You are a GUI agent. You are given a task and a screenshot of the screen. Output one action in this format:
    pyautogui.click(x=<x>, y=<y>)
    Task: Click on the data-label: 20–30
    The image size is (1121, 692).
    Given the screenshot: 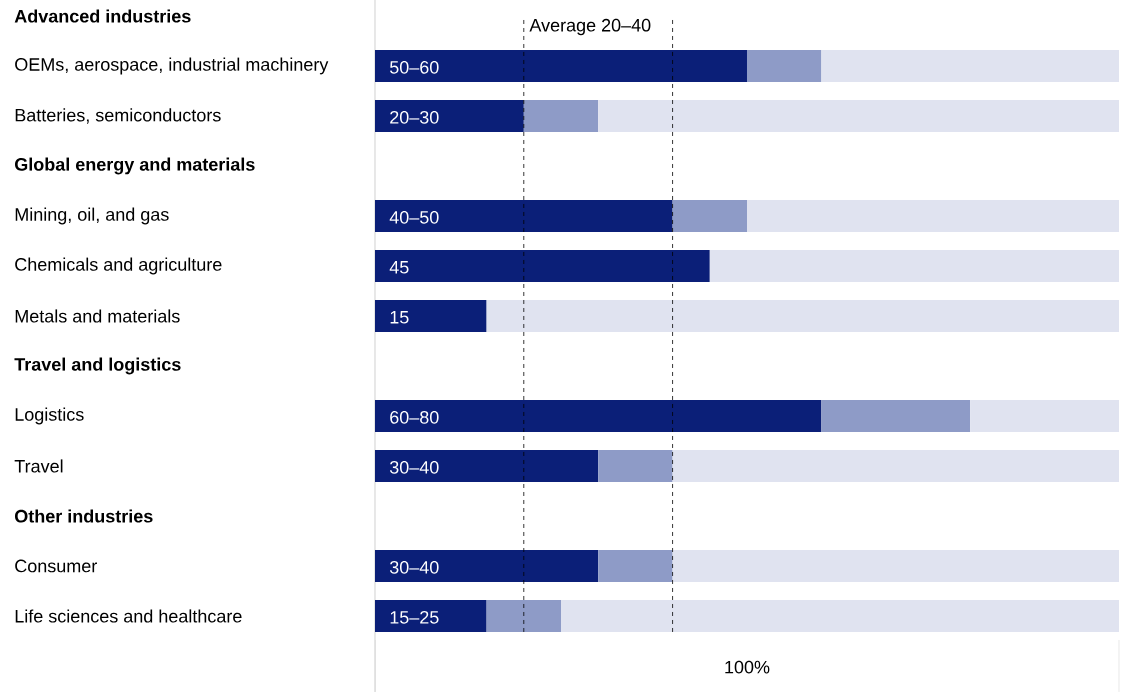 What is the action you would take?
    pyautogui.click(x=414, y=117)
    